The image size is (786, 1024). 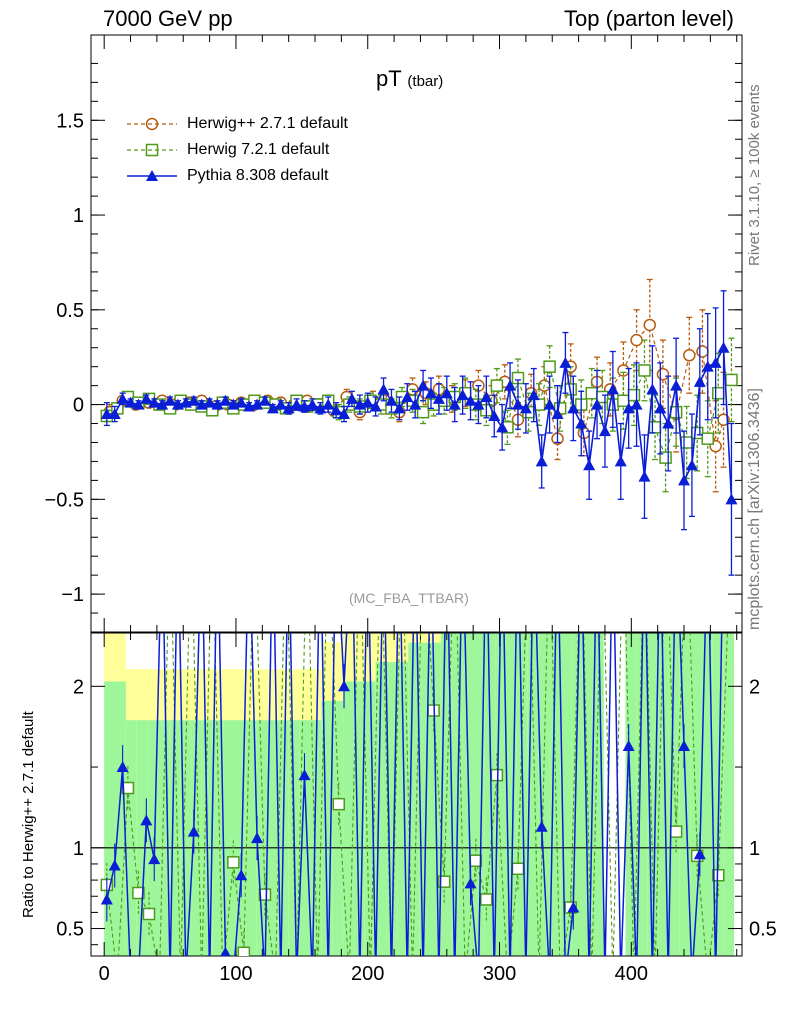 I want to click on process-label: Top (parton level), so click(x=649, y=18).